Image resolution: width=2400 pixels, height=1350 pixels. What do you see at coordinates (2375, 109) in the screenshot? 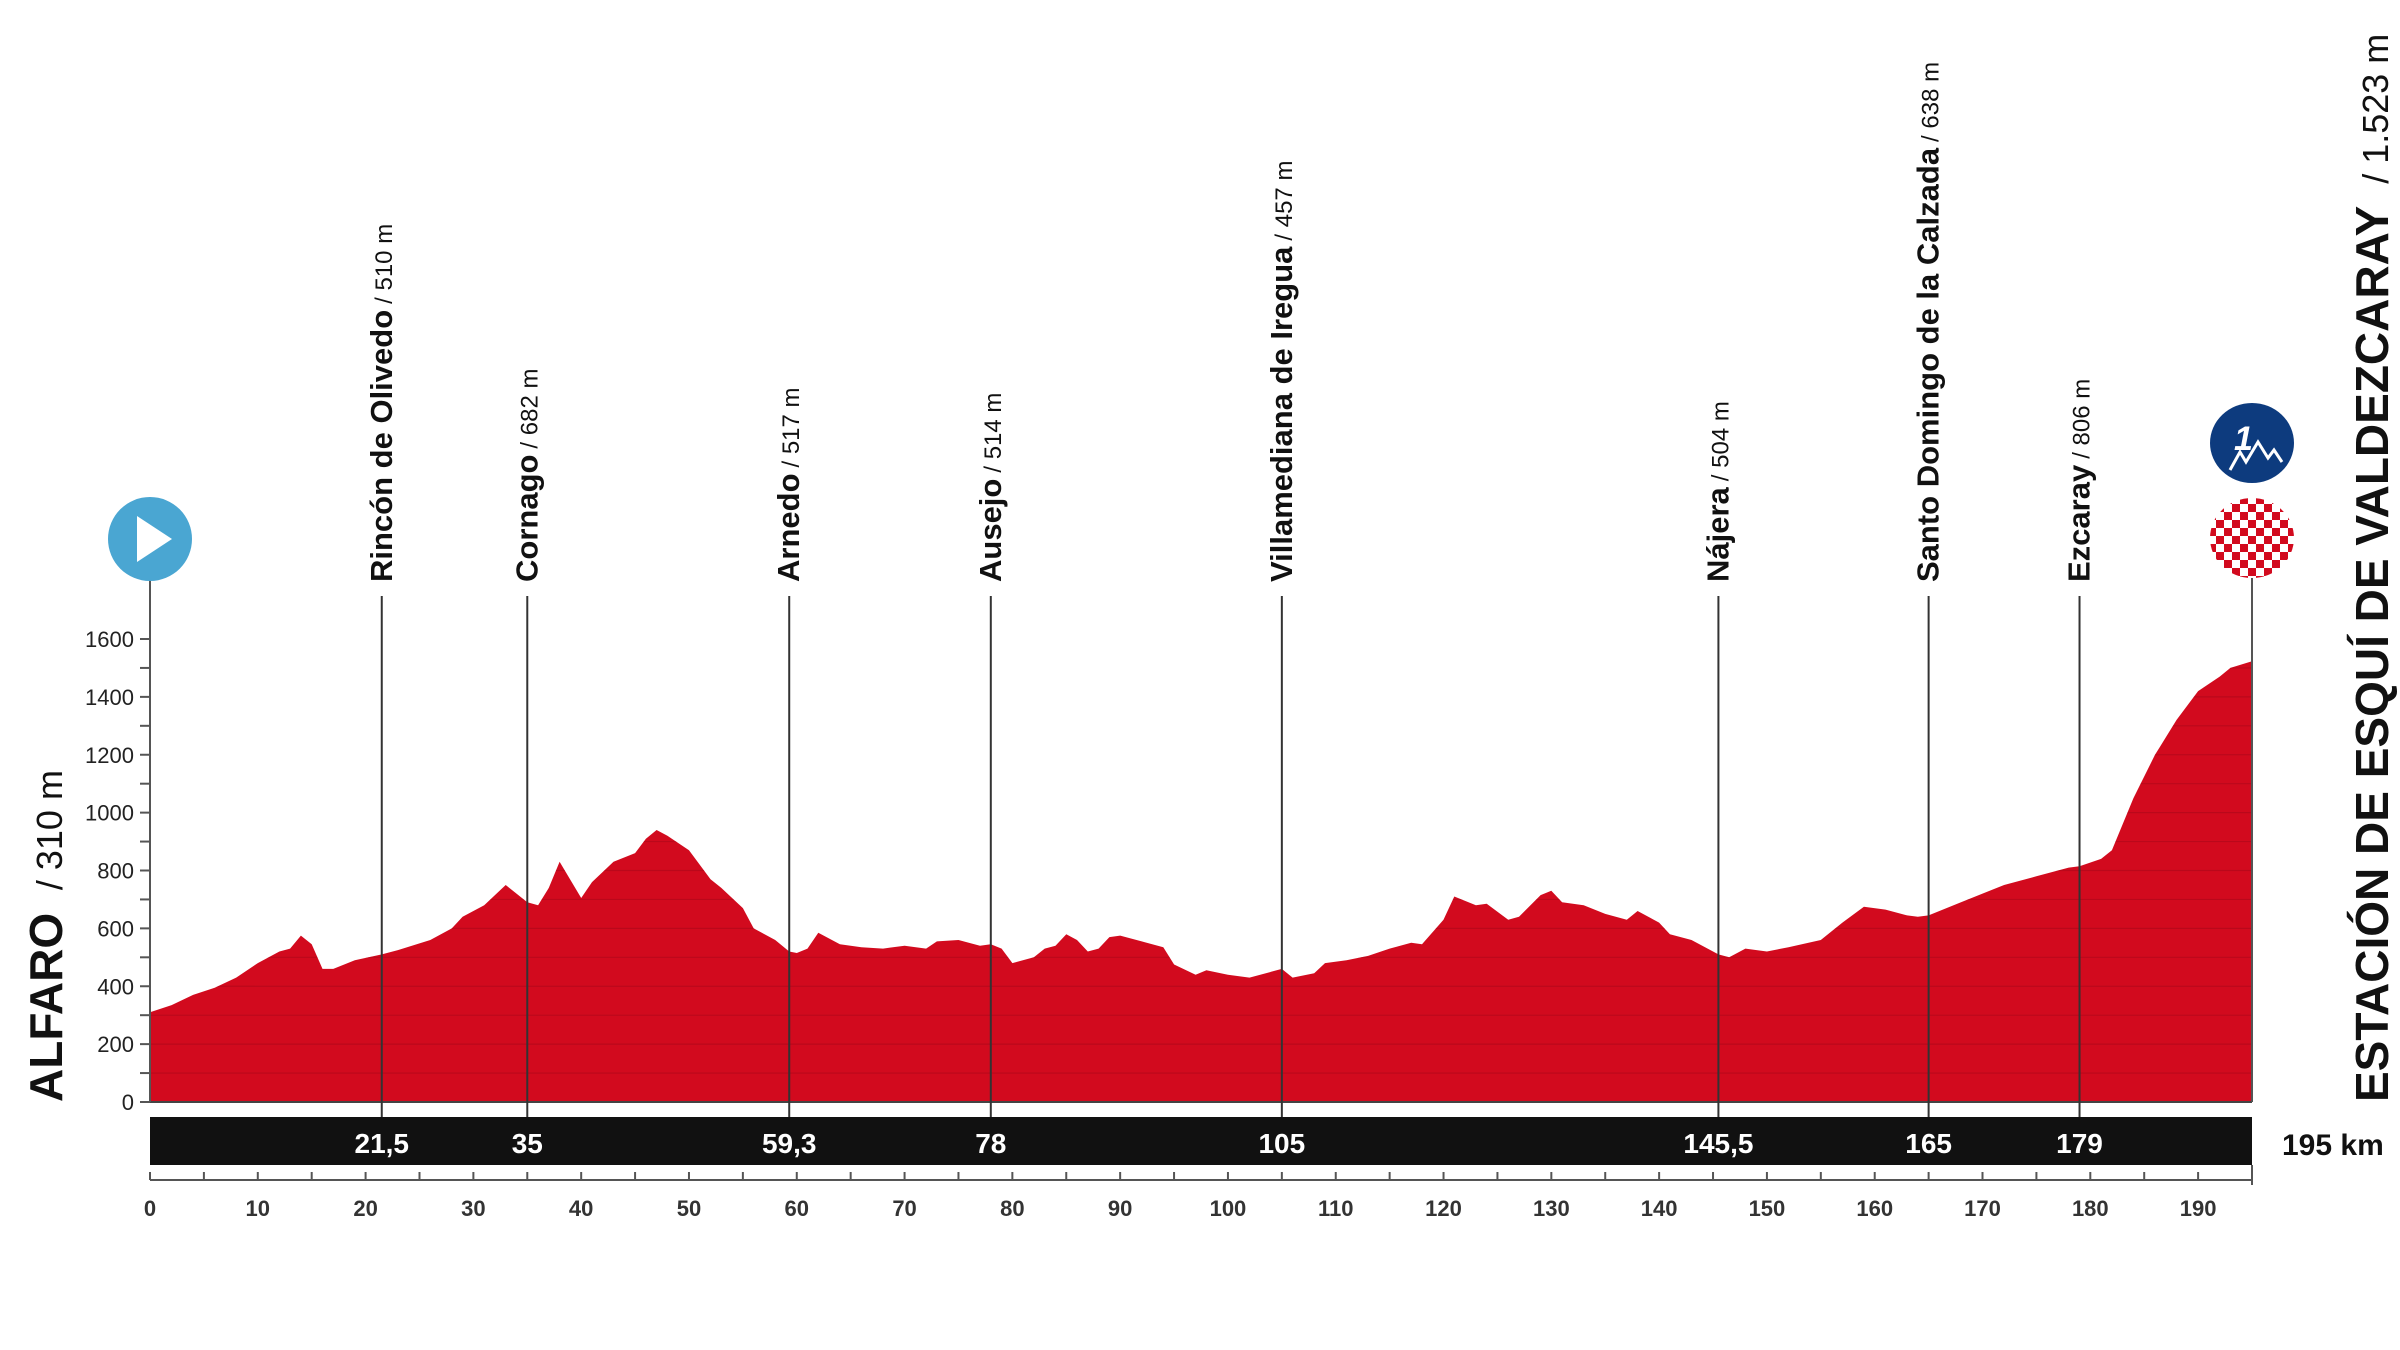
I see `finish-altitude: / 1.523 m` at bounding box center [2375, 109].